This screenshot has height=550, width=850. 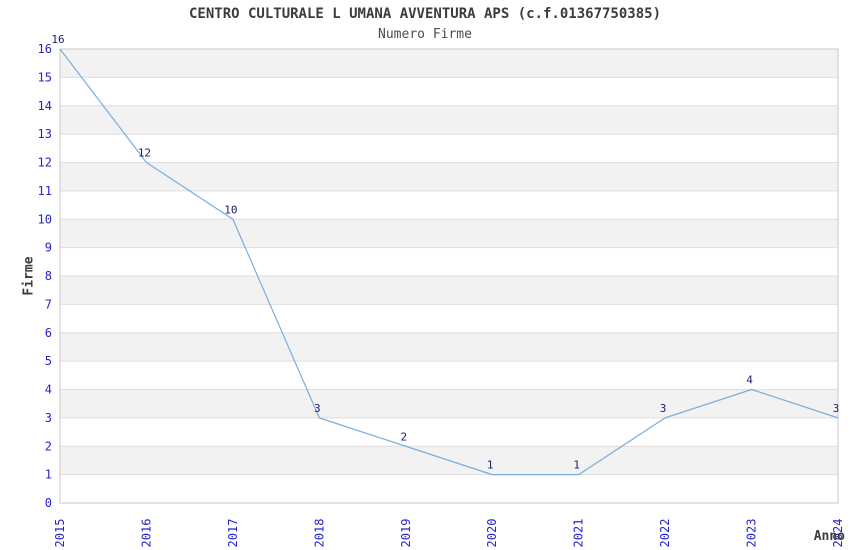 What do you see at coordinates (48, 361) in the screenshot?
I see `y-tick-label: 5` at bounding box center [48, 361].